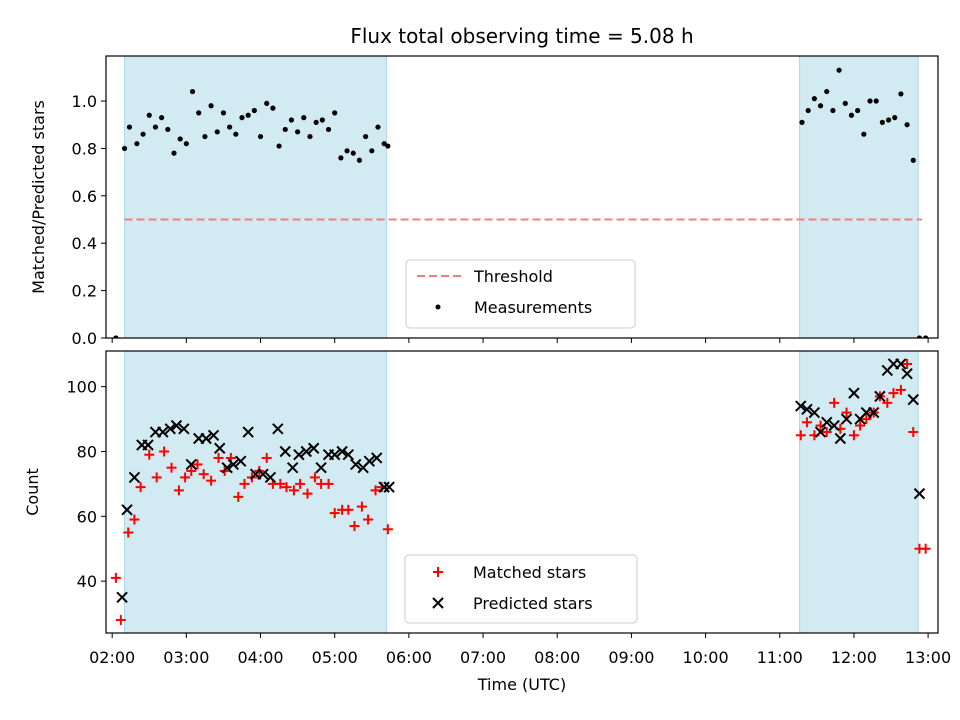 The width and height of the screenshot is (960, 720). What do you see at coordinates (438, 603) in the screenshot?
I see `legend-predicted-swatch` at bounding box center [438, 603].